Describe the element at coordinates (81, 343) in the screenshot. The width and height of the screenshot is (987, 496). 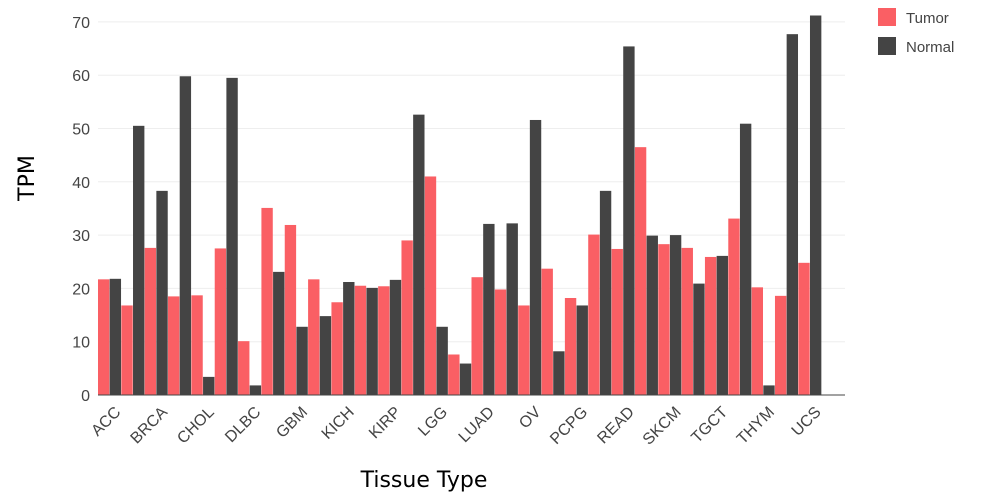
I see `y-tick-label: 10` at that location.